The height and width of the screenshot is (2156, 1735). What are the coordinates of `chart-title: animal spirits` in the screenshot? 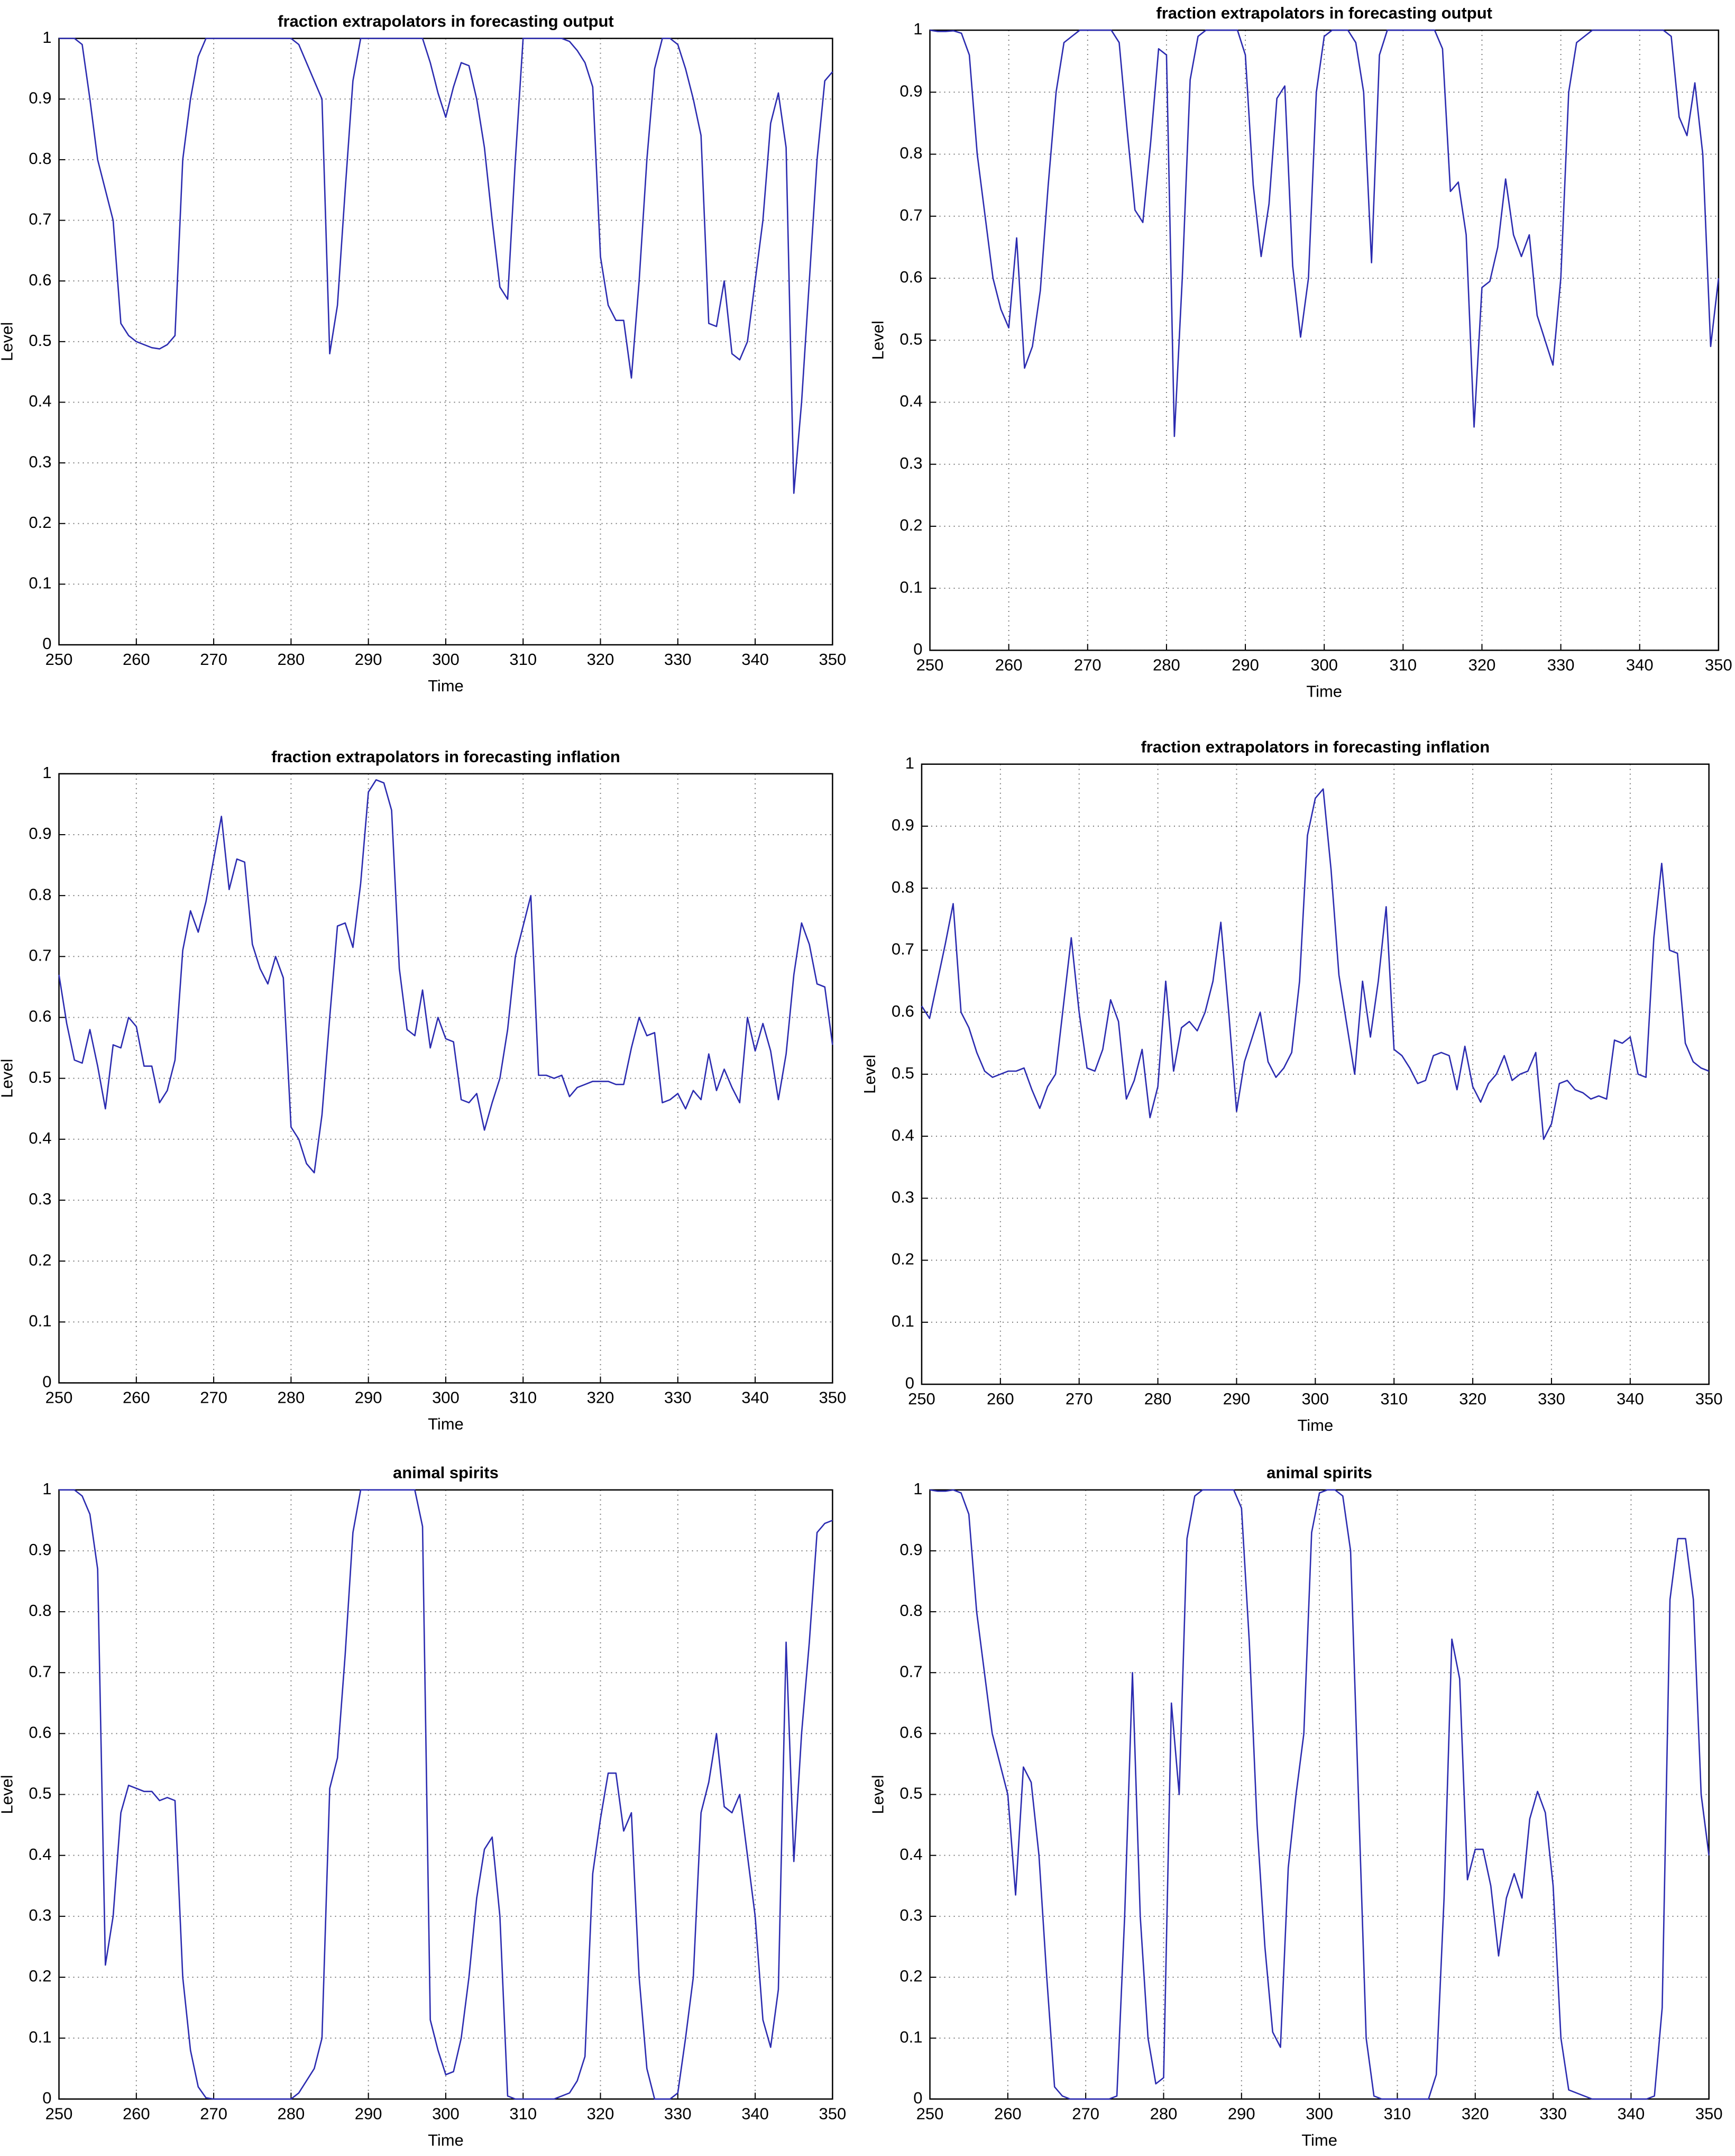 It's located at (446, 1473).